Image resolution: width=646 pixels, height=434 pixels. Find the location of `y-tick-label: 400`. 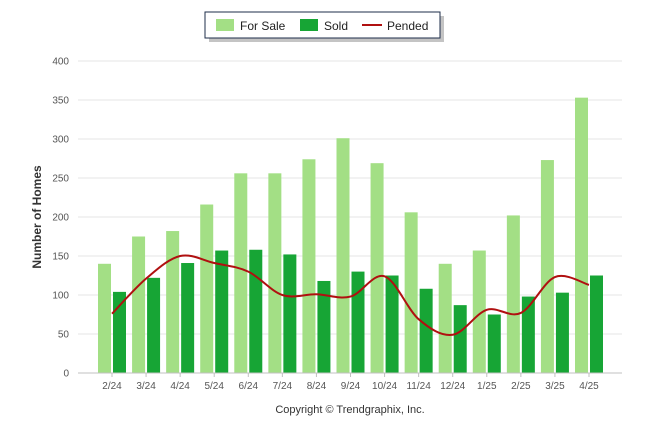

y-tick-label: 400 is located at coordinates (60, 62).